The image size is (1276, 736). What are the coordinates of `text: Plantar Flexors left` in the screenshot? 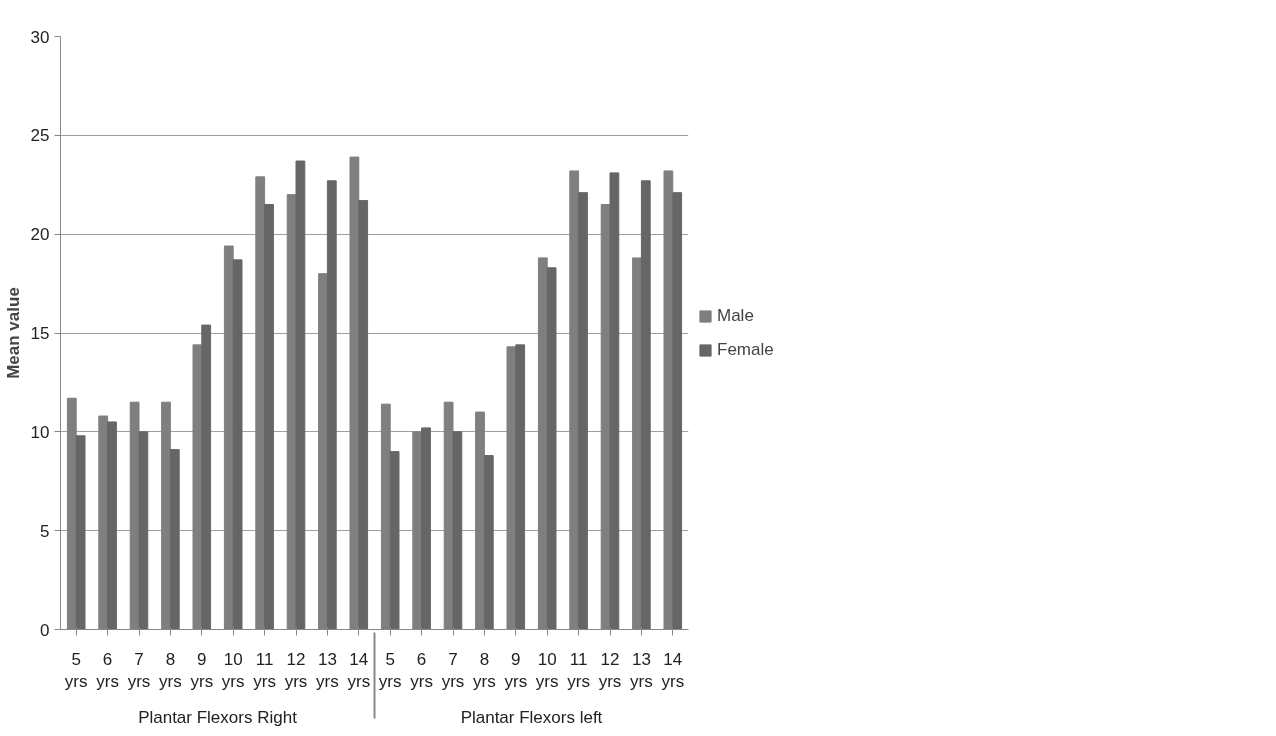 It's located at (531, 718).